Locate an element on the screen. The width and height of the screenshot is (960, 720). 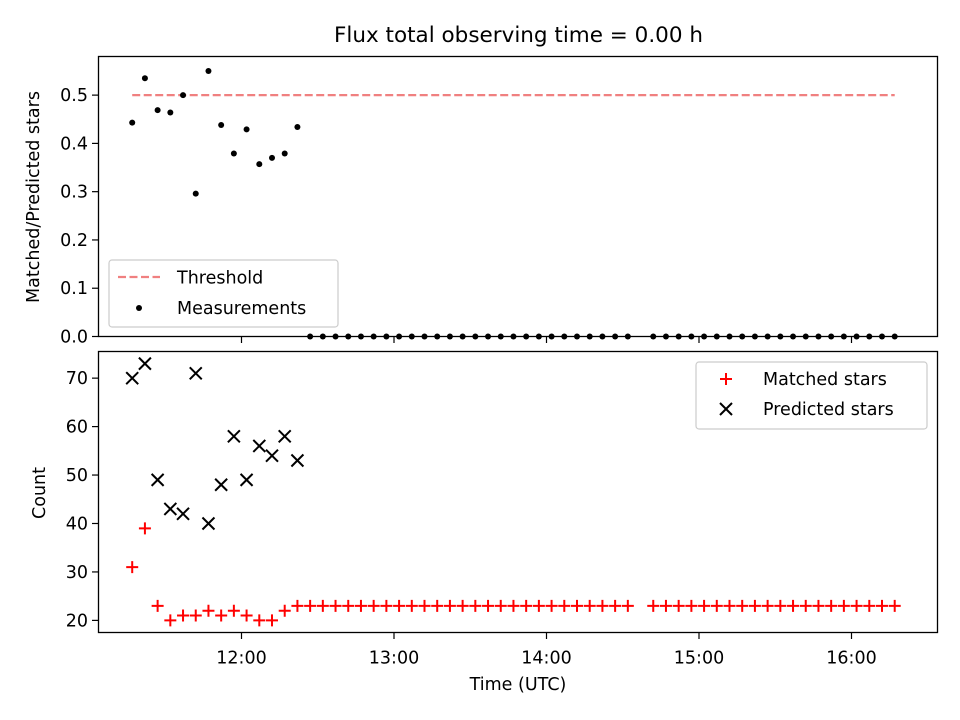
legend-matched-swatch is located at coordinates (726, 379).